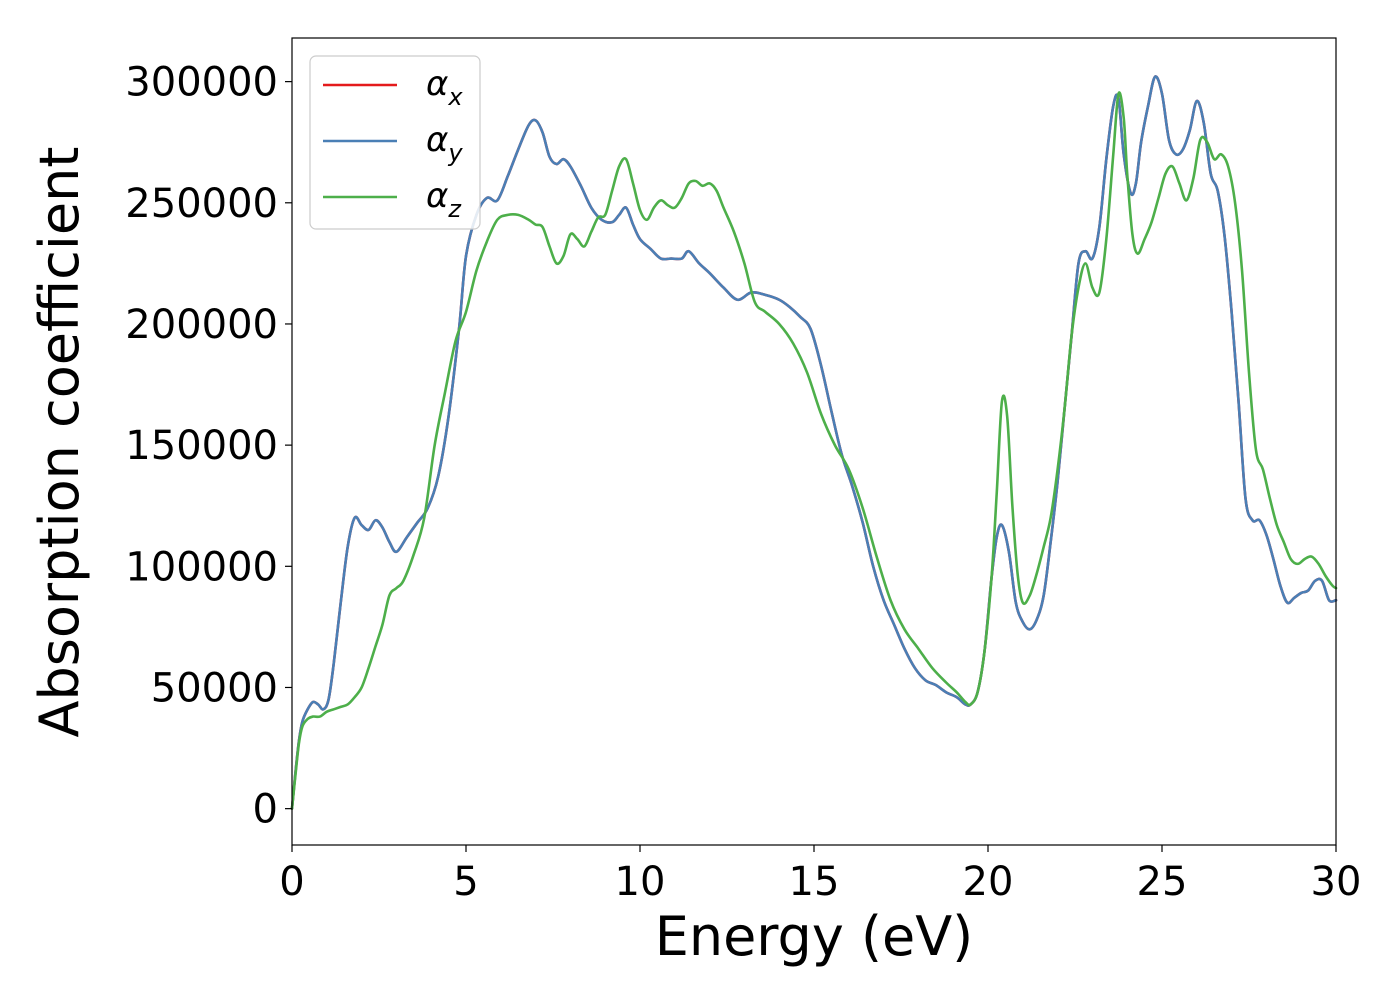  I want to click on y-tick-label: 100000, so click(201, 567).